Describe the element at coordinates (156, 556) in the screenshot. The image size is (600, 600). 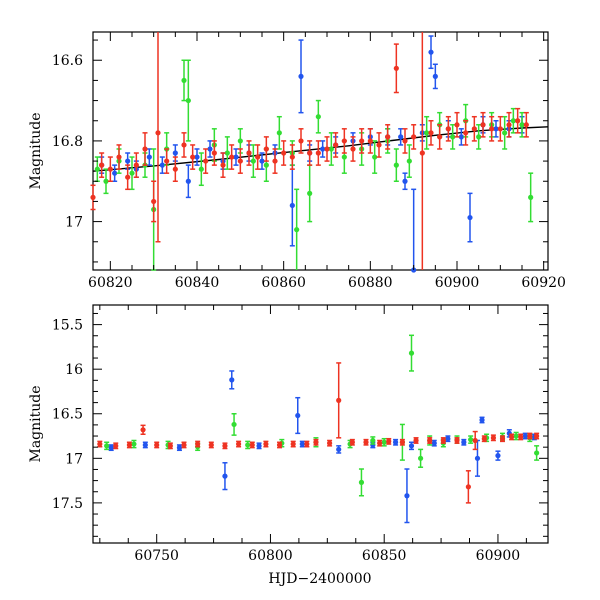
I see `x-tick-label: 60750` at that location.